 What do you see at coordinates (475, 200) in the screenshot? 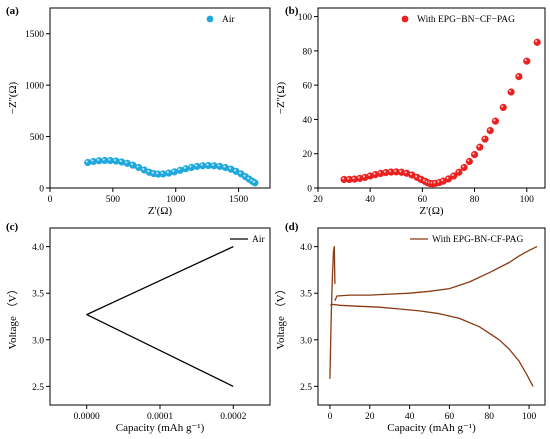
I see `x-tick-label: 80` at bounding box center [475, 200].